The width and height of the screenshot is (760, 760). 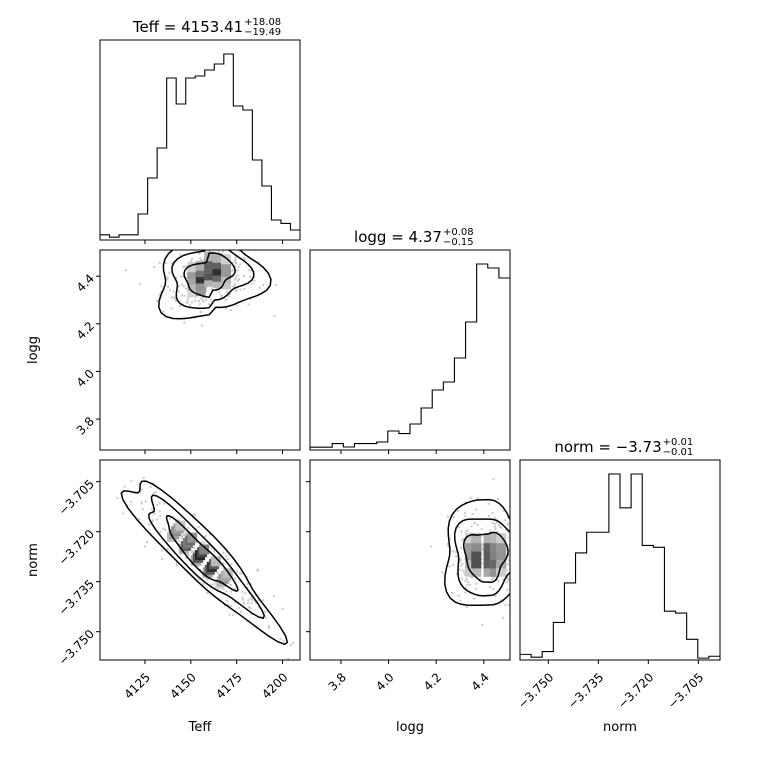 I want to click on x-tick-label: −3.720, so click(x=635, y=690).